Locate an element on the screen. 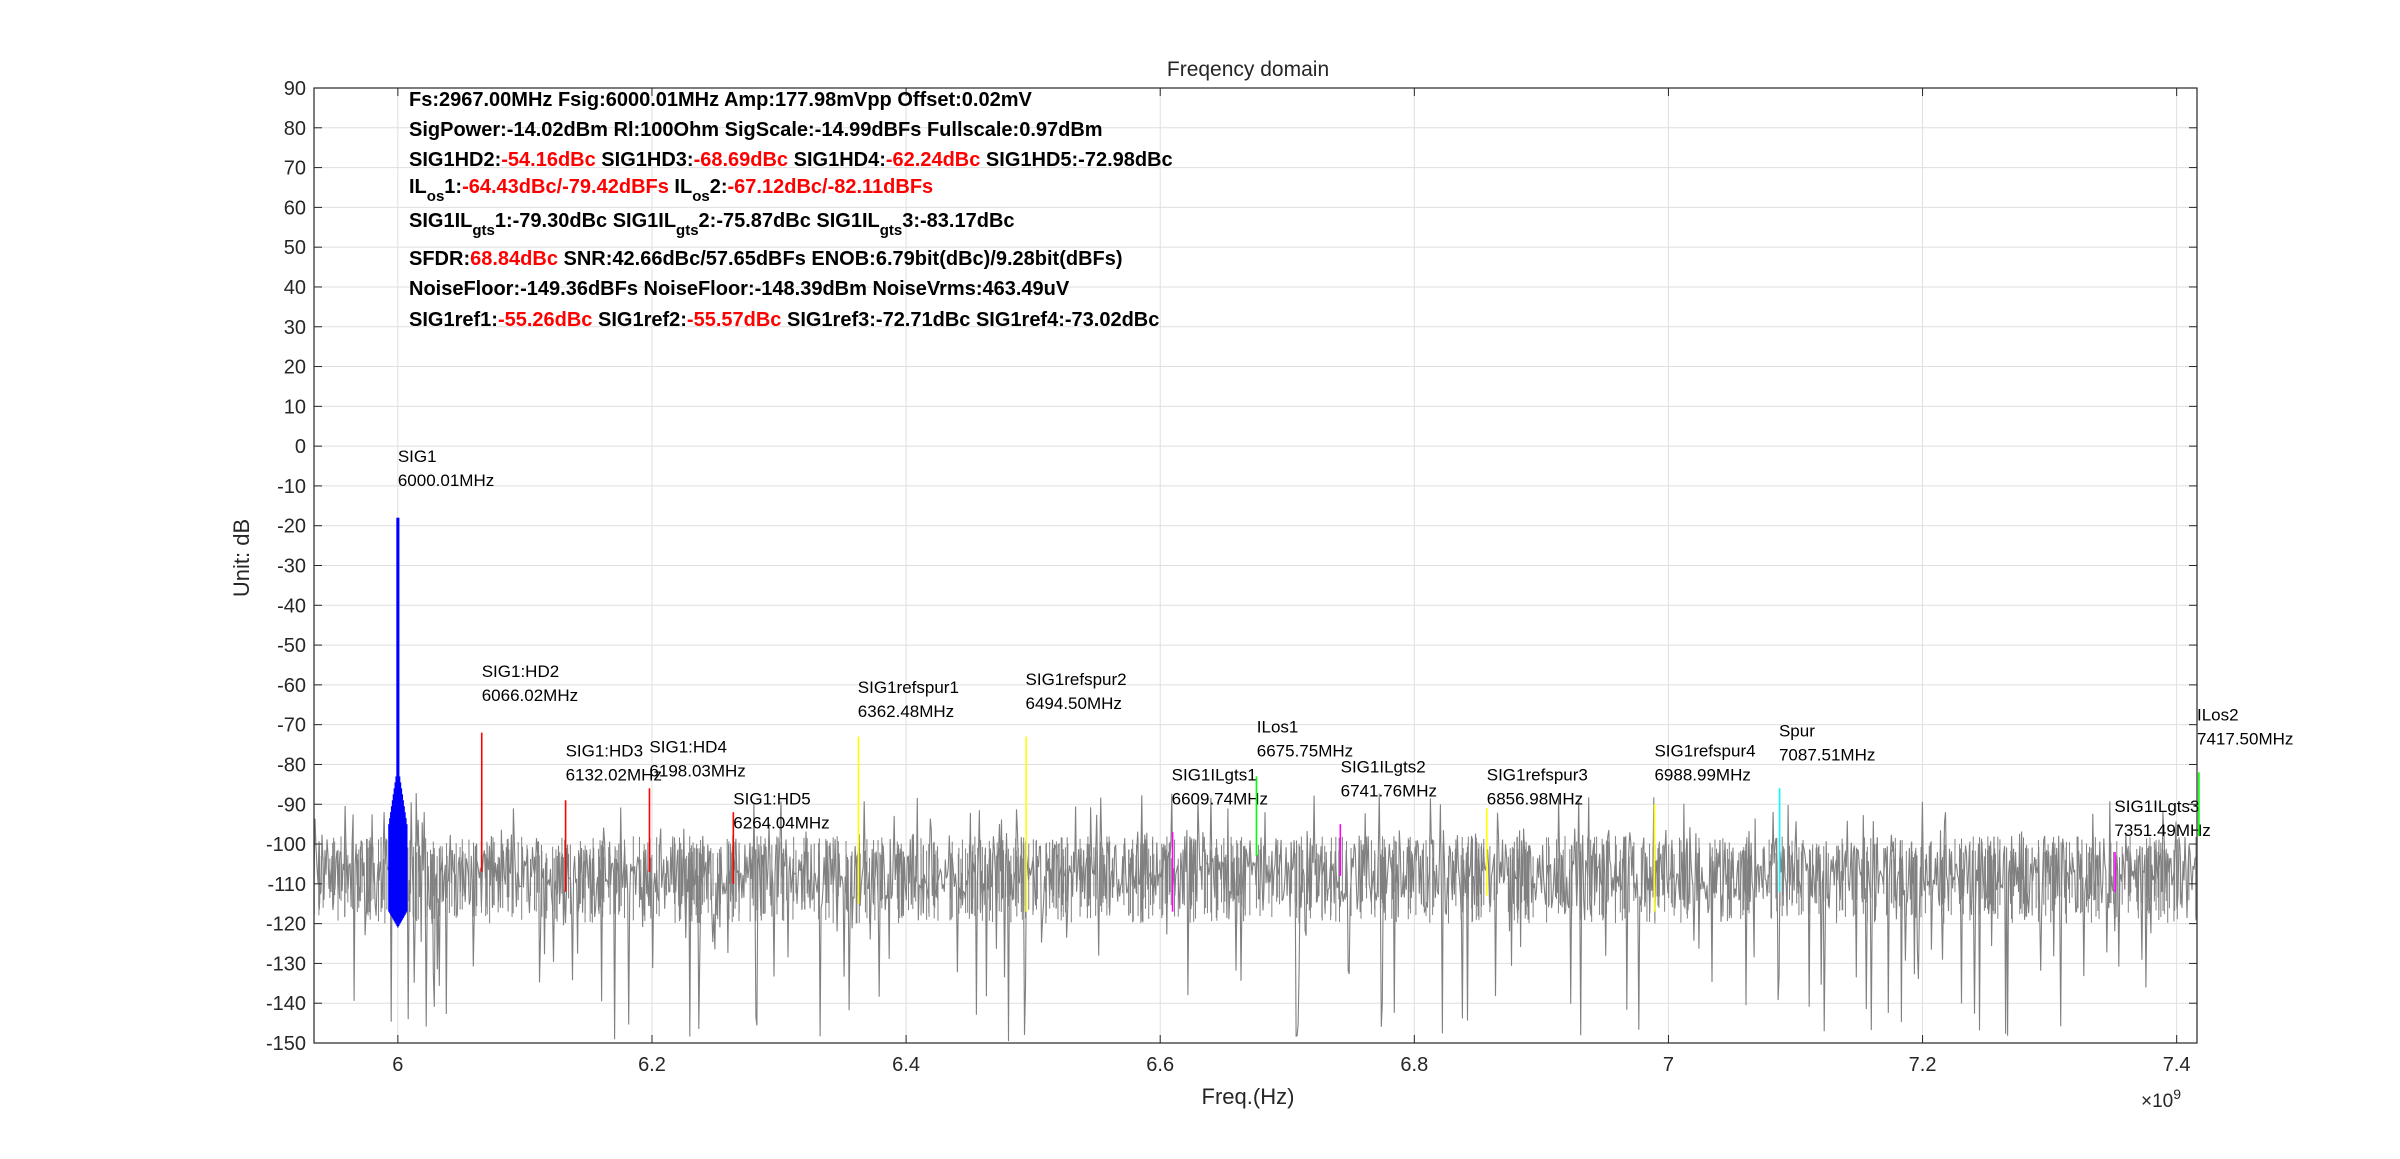  y-tick-label: -140 is located at coordinates (286, 1004).